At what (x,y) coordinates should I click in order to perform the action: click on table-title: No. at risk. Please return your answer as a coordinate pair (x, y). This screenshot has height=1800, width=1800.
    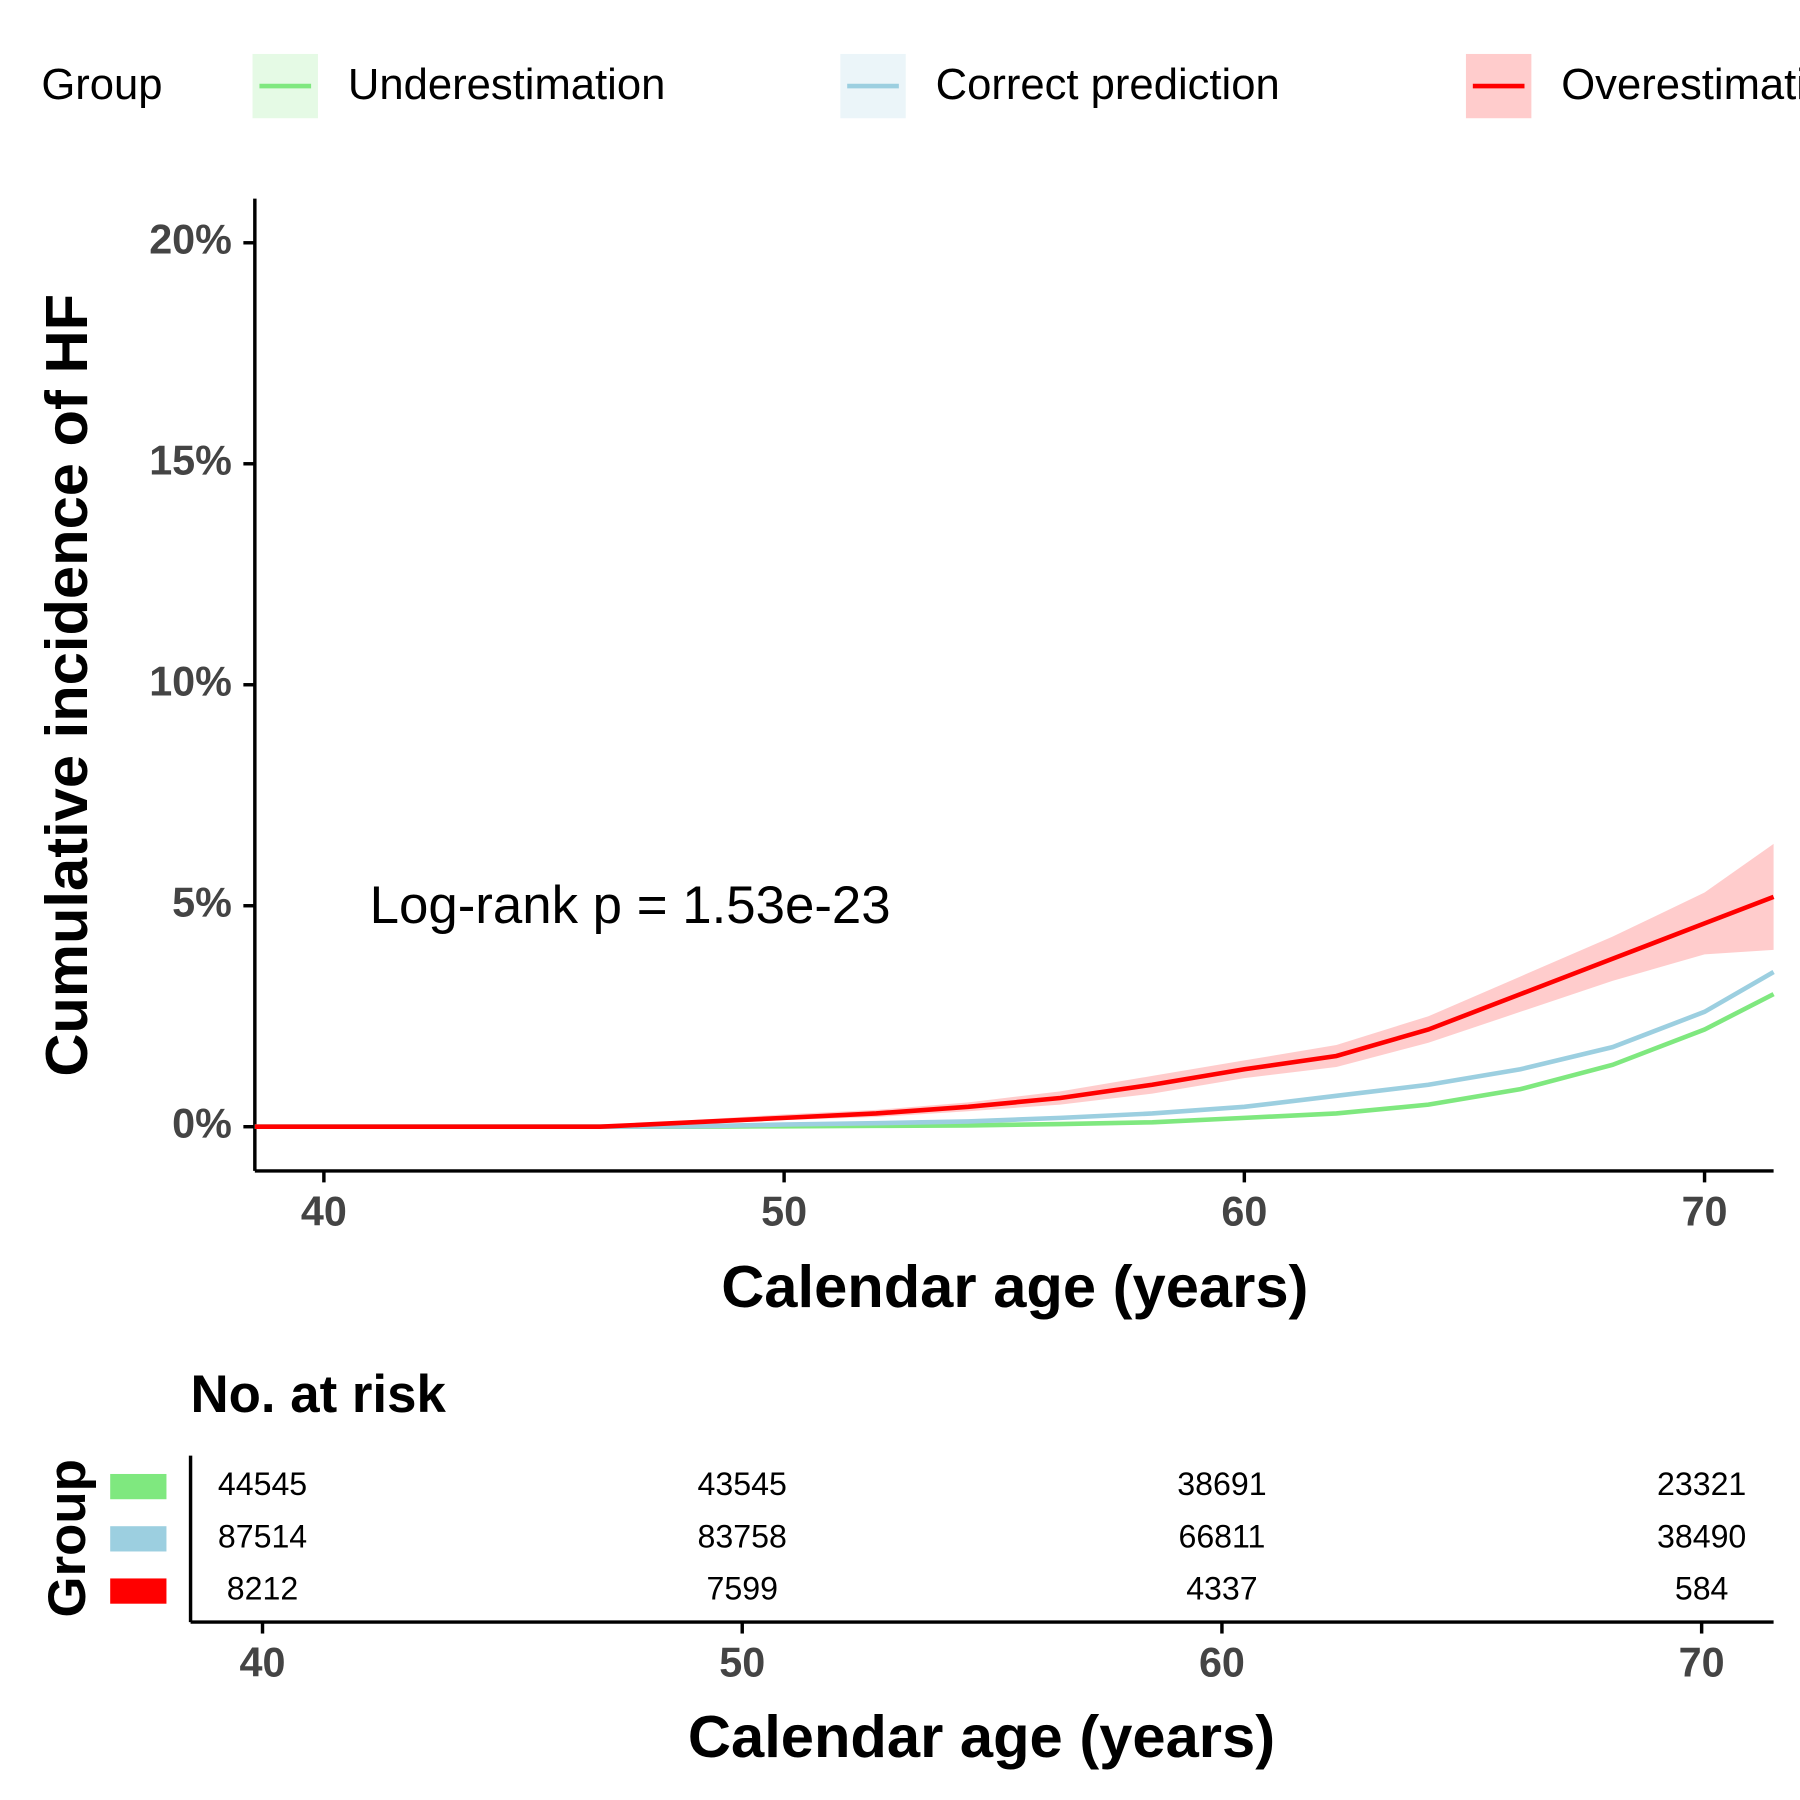
    Looking at the image, I should click on (319, 1394).